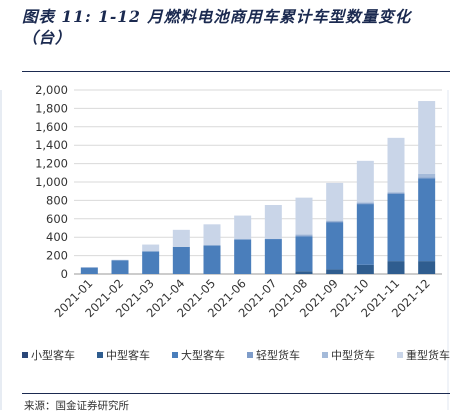 The width and height of the screenshot is (453, 419). I want to click on legend-item: 中型货车, so click(348, 355).